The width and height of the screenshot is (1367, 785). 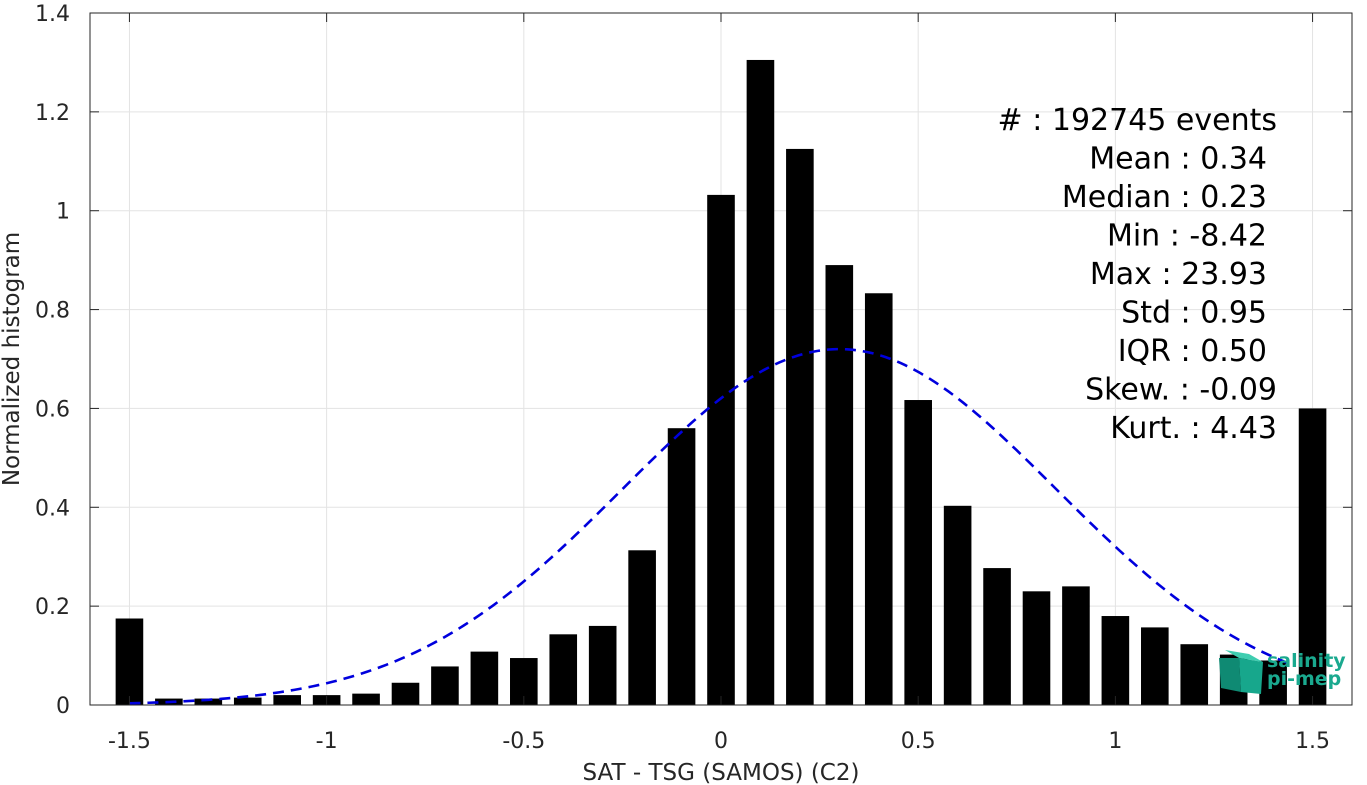 What do you see at coordinates (1181, 390) in the screenshot?
I see `stat-line-7: Skew. : -0.09` at bounding box center [1181, 390].